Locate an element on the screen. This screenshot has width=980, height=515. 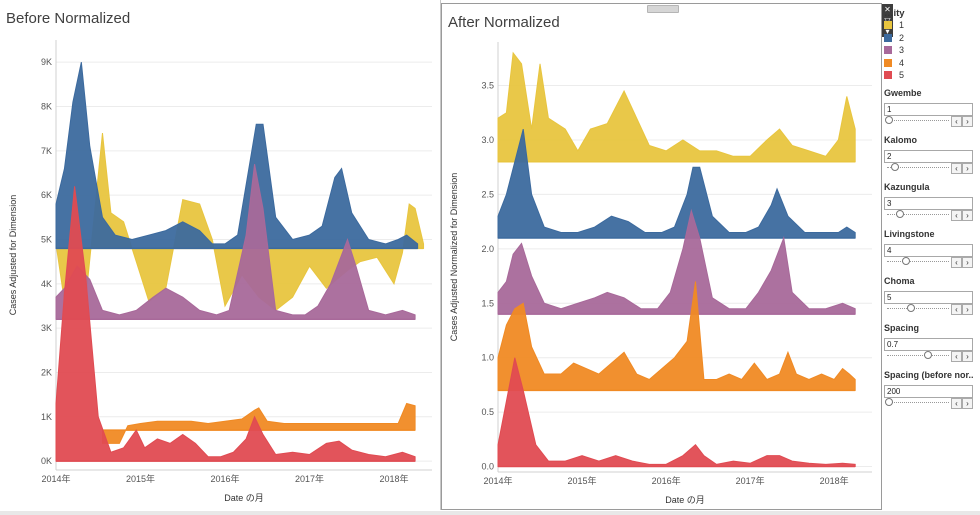
scrollbar is located at coordinates (490, 513).